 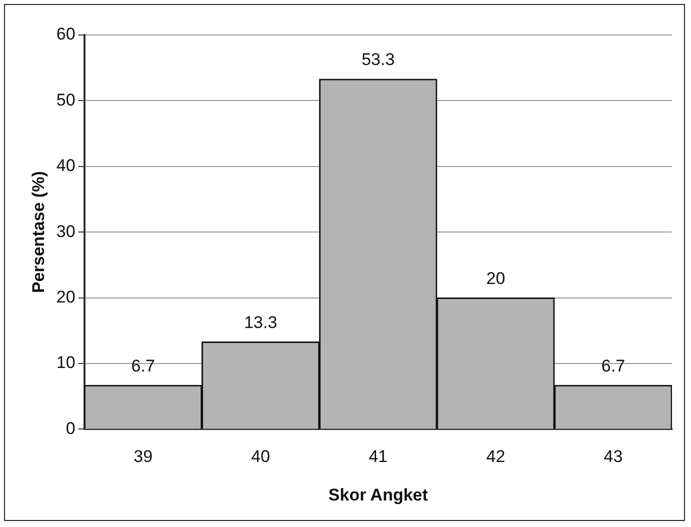 What do you see at coordinates (378, 60) in the screenshot?
I see `data-label: 53.3` at bounding box center [378, 60].